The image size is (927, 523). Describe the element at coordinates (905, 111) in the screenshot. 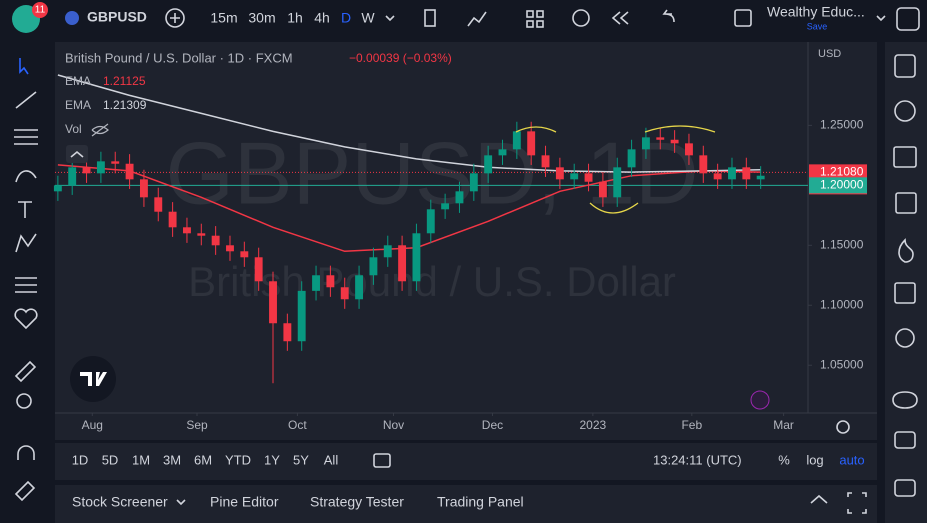

I see `alerts-icon` at that location.